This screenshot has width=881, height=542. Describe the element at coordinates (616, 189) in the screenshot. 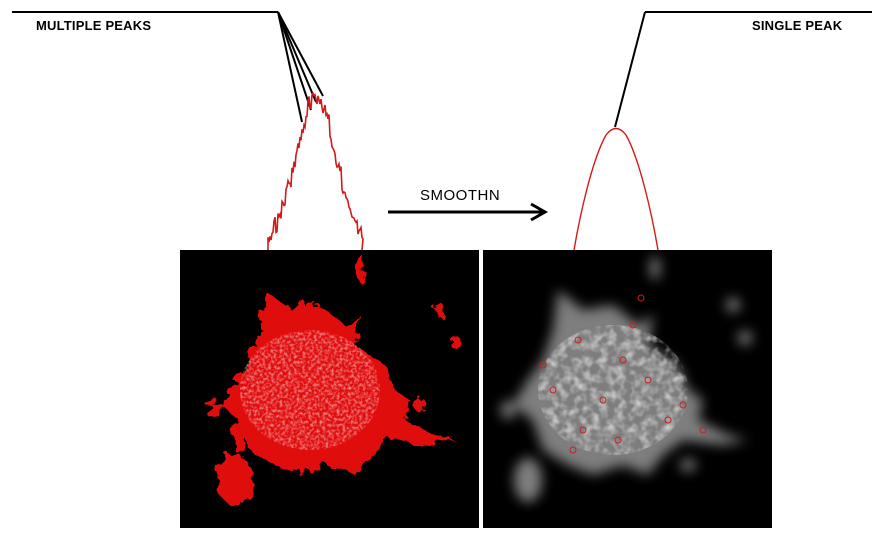

I see `smooth-peak-curve` at that location.